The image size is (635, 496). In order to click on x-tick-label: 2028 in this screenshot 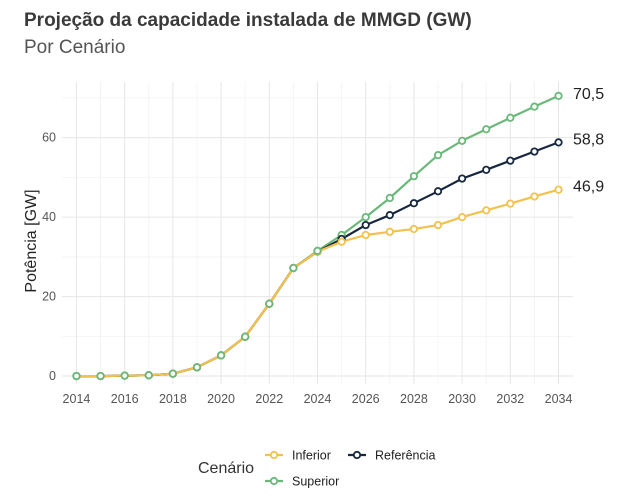, I will do `click(414, 399)`.